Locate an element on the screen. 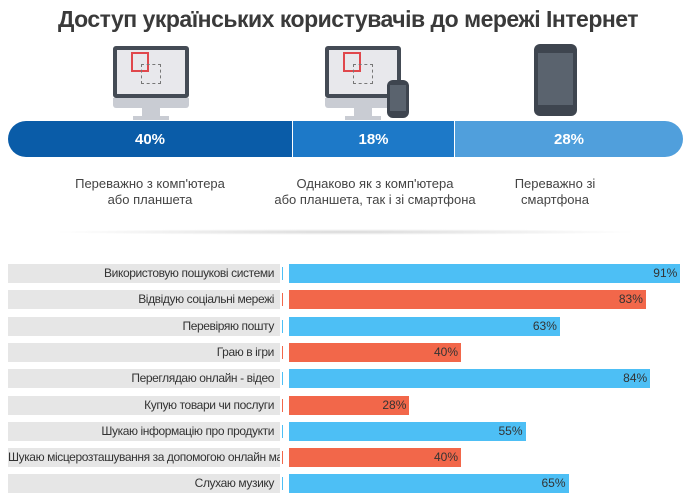 Image resolution: width=696 pixels, height=499 pixels. bar-value-label: 28% is located at coordinates (394, 404).